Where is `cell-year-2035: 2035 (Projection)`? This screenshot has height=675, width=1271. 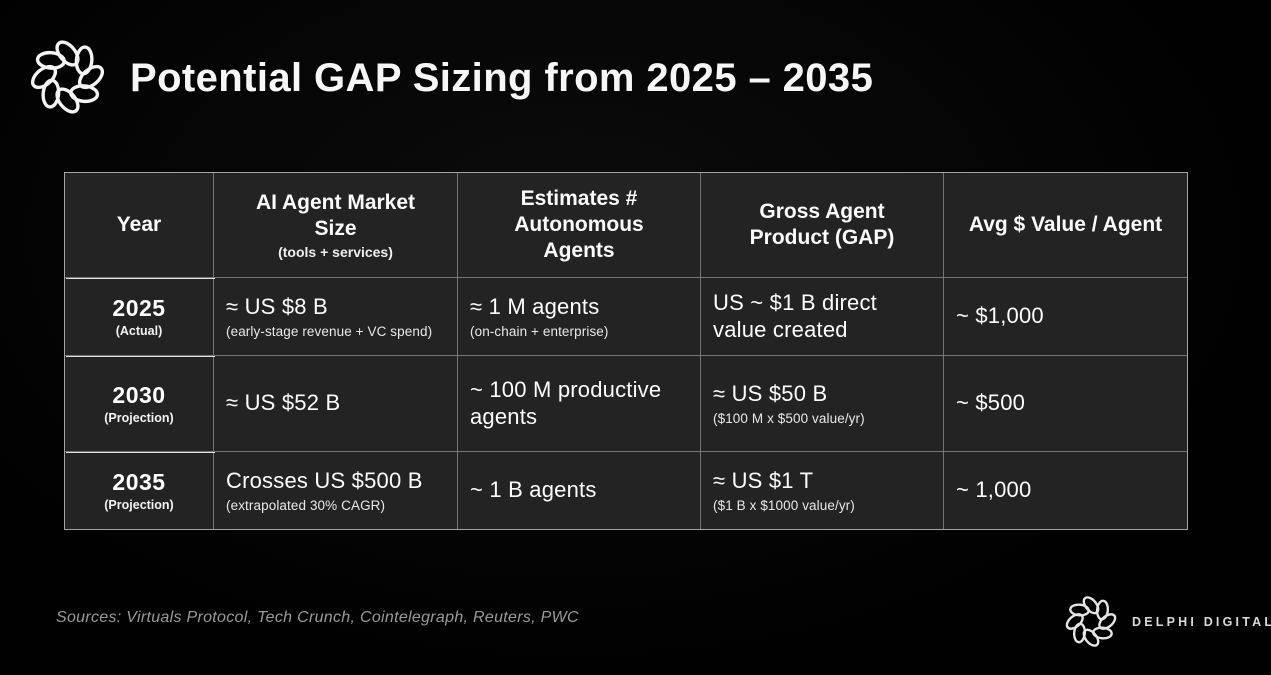
cell-year-2035: 2035 (Projection) is located at coordinates (139, 490).